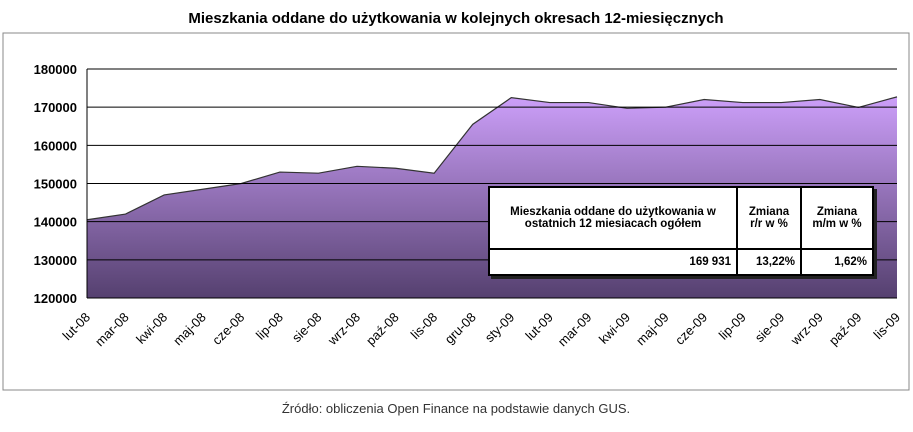 The height and width of the screenshot is (432, 913). I want to click on x-tick-label: lis-09, so click(887, 326).